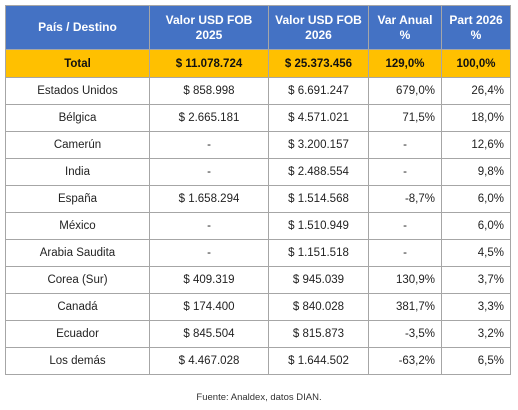 The image size is (518, 410). I want to click on table-row: Ecuador $ 845.504 $ 815.873 -3,5% 3,2%, so click(258, 334).